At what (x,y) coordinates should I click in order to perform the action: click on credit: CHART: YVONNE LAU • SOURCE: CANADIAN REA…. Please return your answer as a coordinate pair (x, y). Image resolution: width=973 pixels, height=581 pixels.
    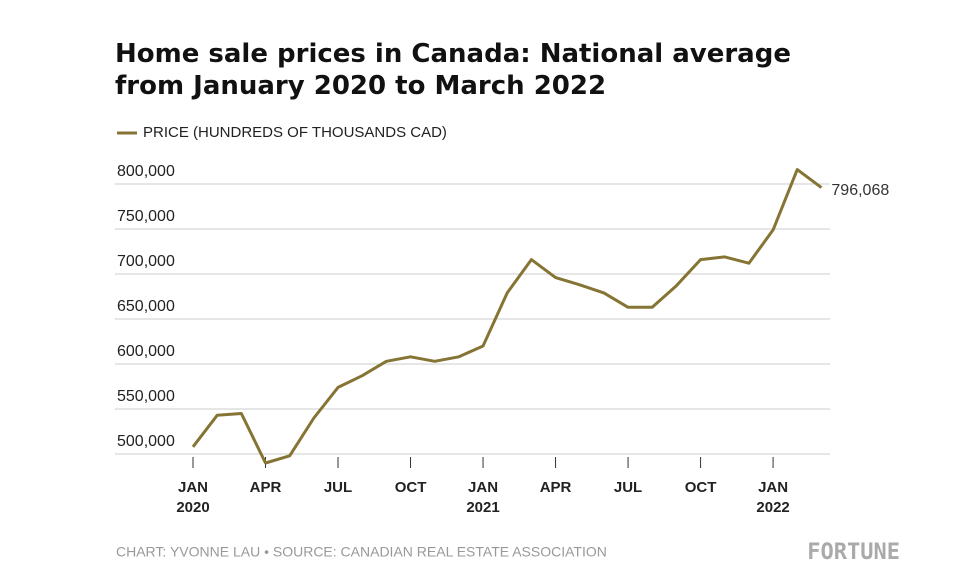
    Looking at the image, I should click on (361, 552).